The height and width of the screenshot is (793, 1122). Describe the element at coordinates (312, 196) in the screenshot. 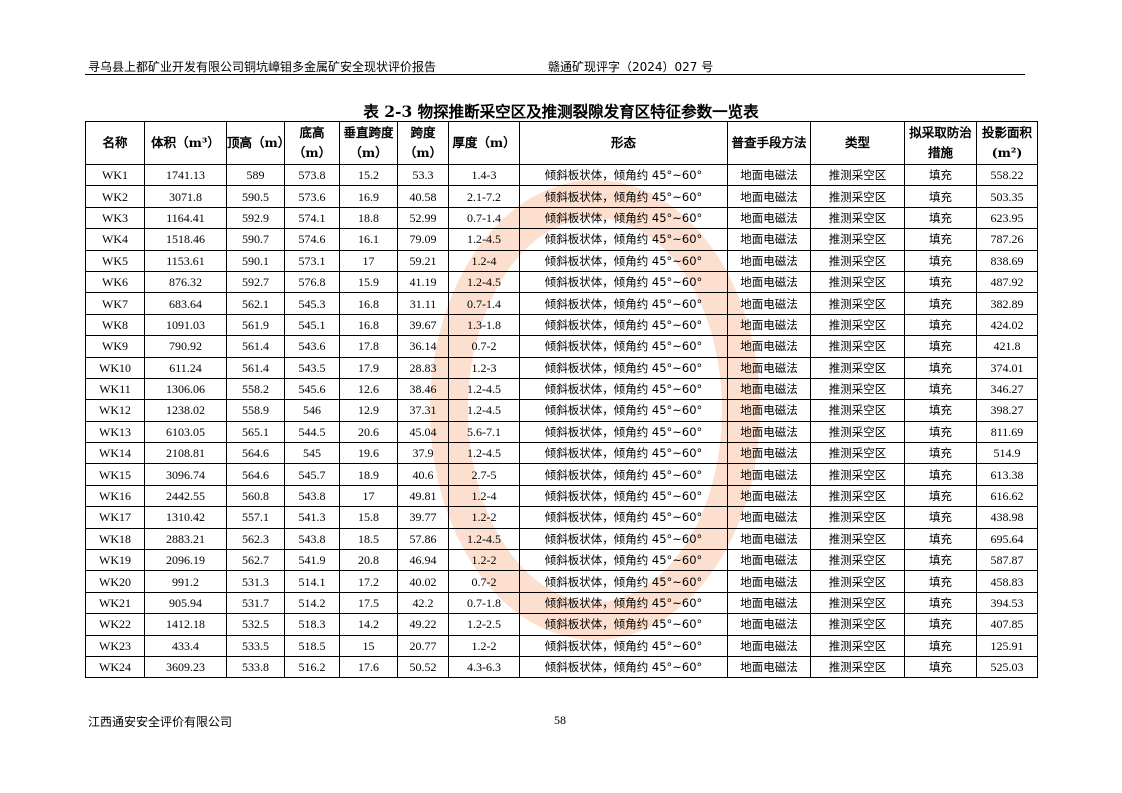

I see `table-cell: 573.6` at that location.